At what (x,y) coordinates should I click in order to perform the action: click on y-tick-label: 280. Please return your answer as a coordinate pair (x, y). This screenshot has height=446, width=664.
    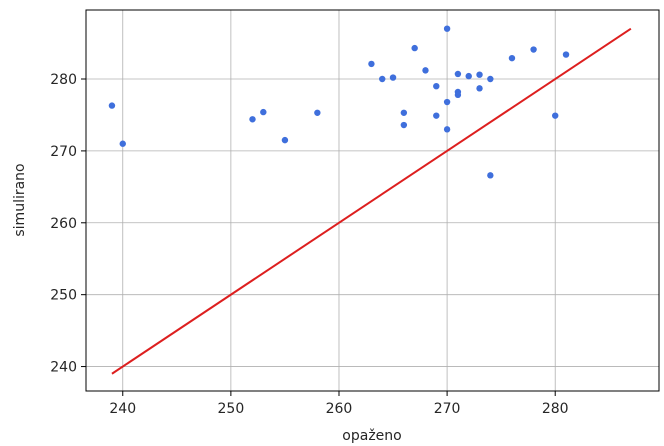
    Looking at the image, I should click on (63, 80).